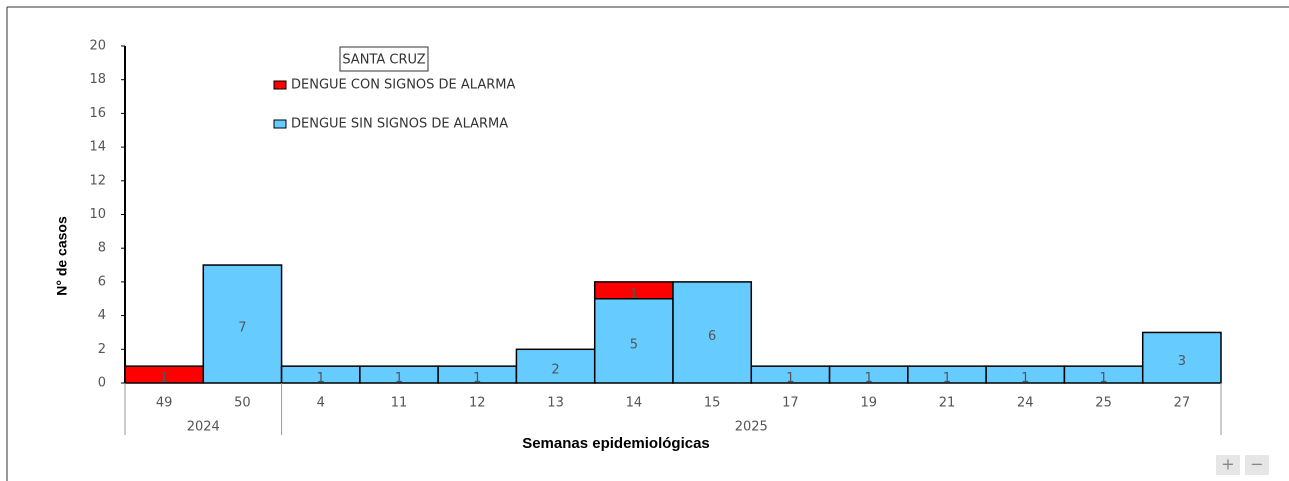 This screenshot has height=481, width=1289. What do you see at coordinates (477, 403) in the screenshot?
I see `x-tick-label: 12` at bounding box center [477, 403].